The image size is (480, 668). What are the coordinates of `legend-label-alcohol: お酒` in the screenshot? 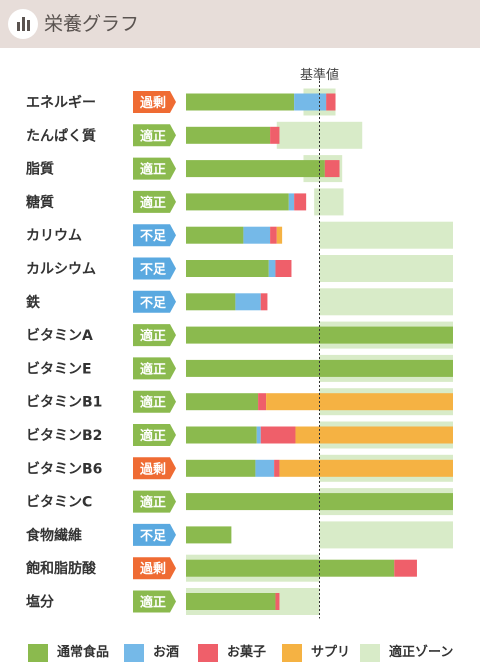 It's located at (166, 652).